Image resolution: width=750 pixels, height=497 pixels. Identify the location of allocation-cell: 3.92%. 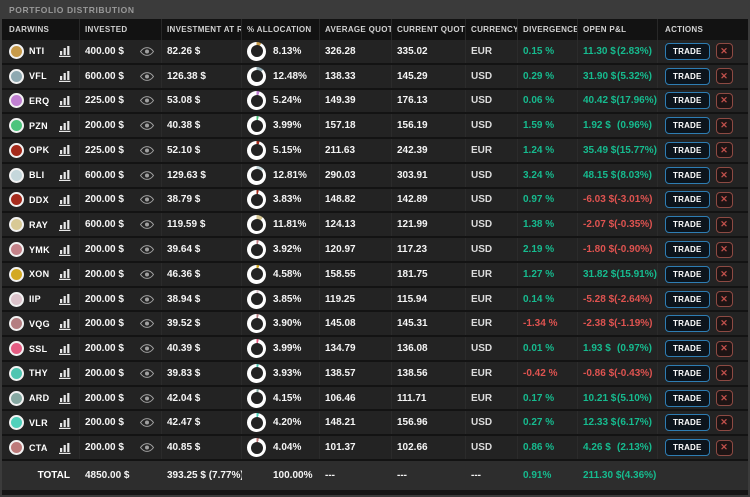
(281, 249).